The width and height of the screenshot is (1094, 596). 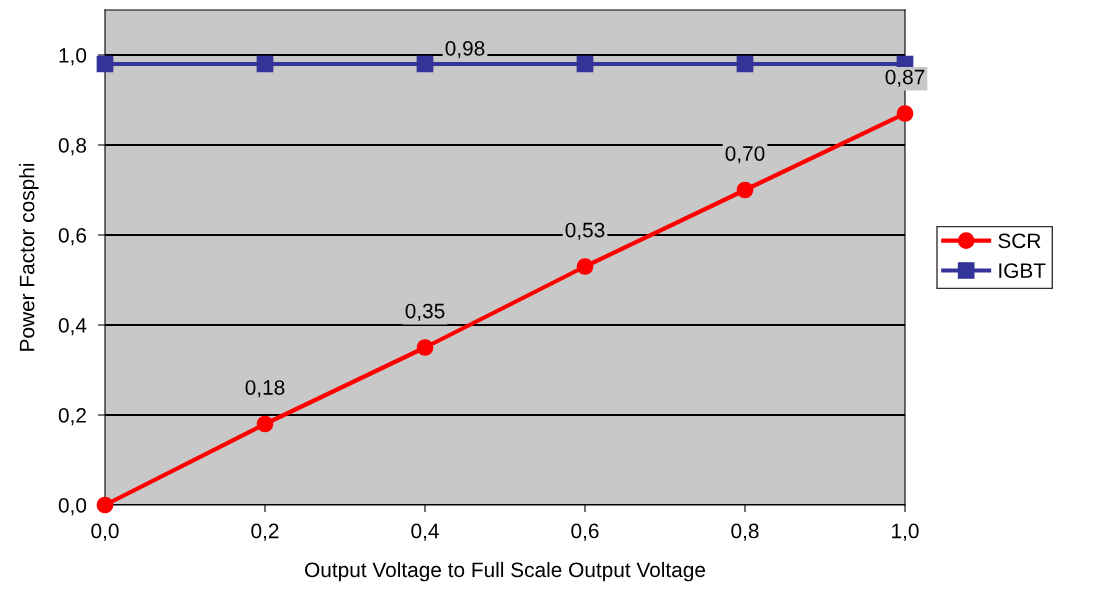 I want to click on data-label: 0,53, so click(x=585, y=231).